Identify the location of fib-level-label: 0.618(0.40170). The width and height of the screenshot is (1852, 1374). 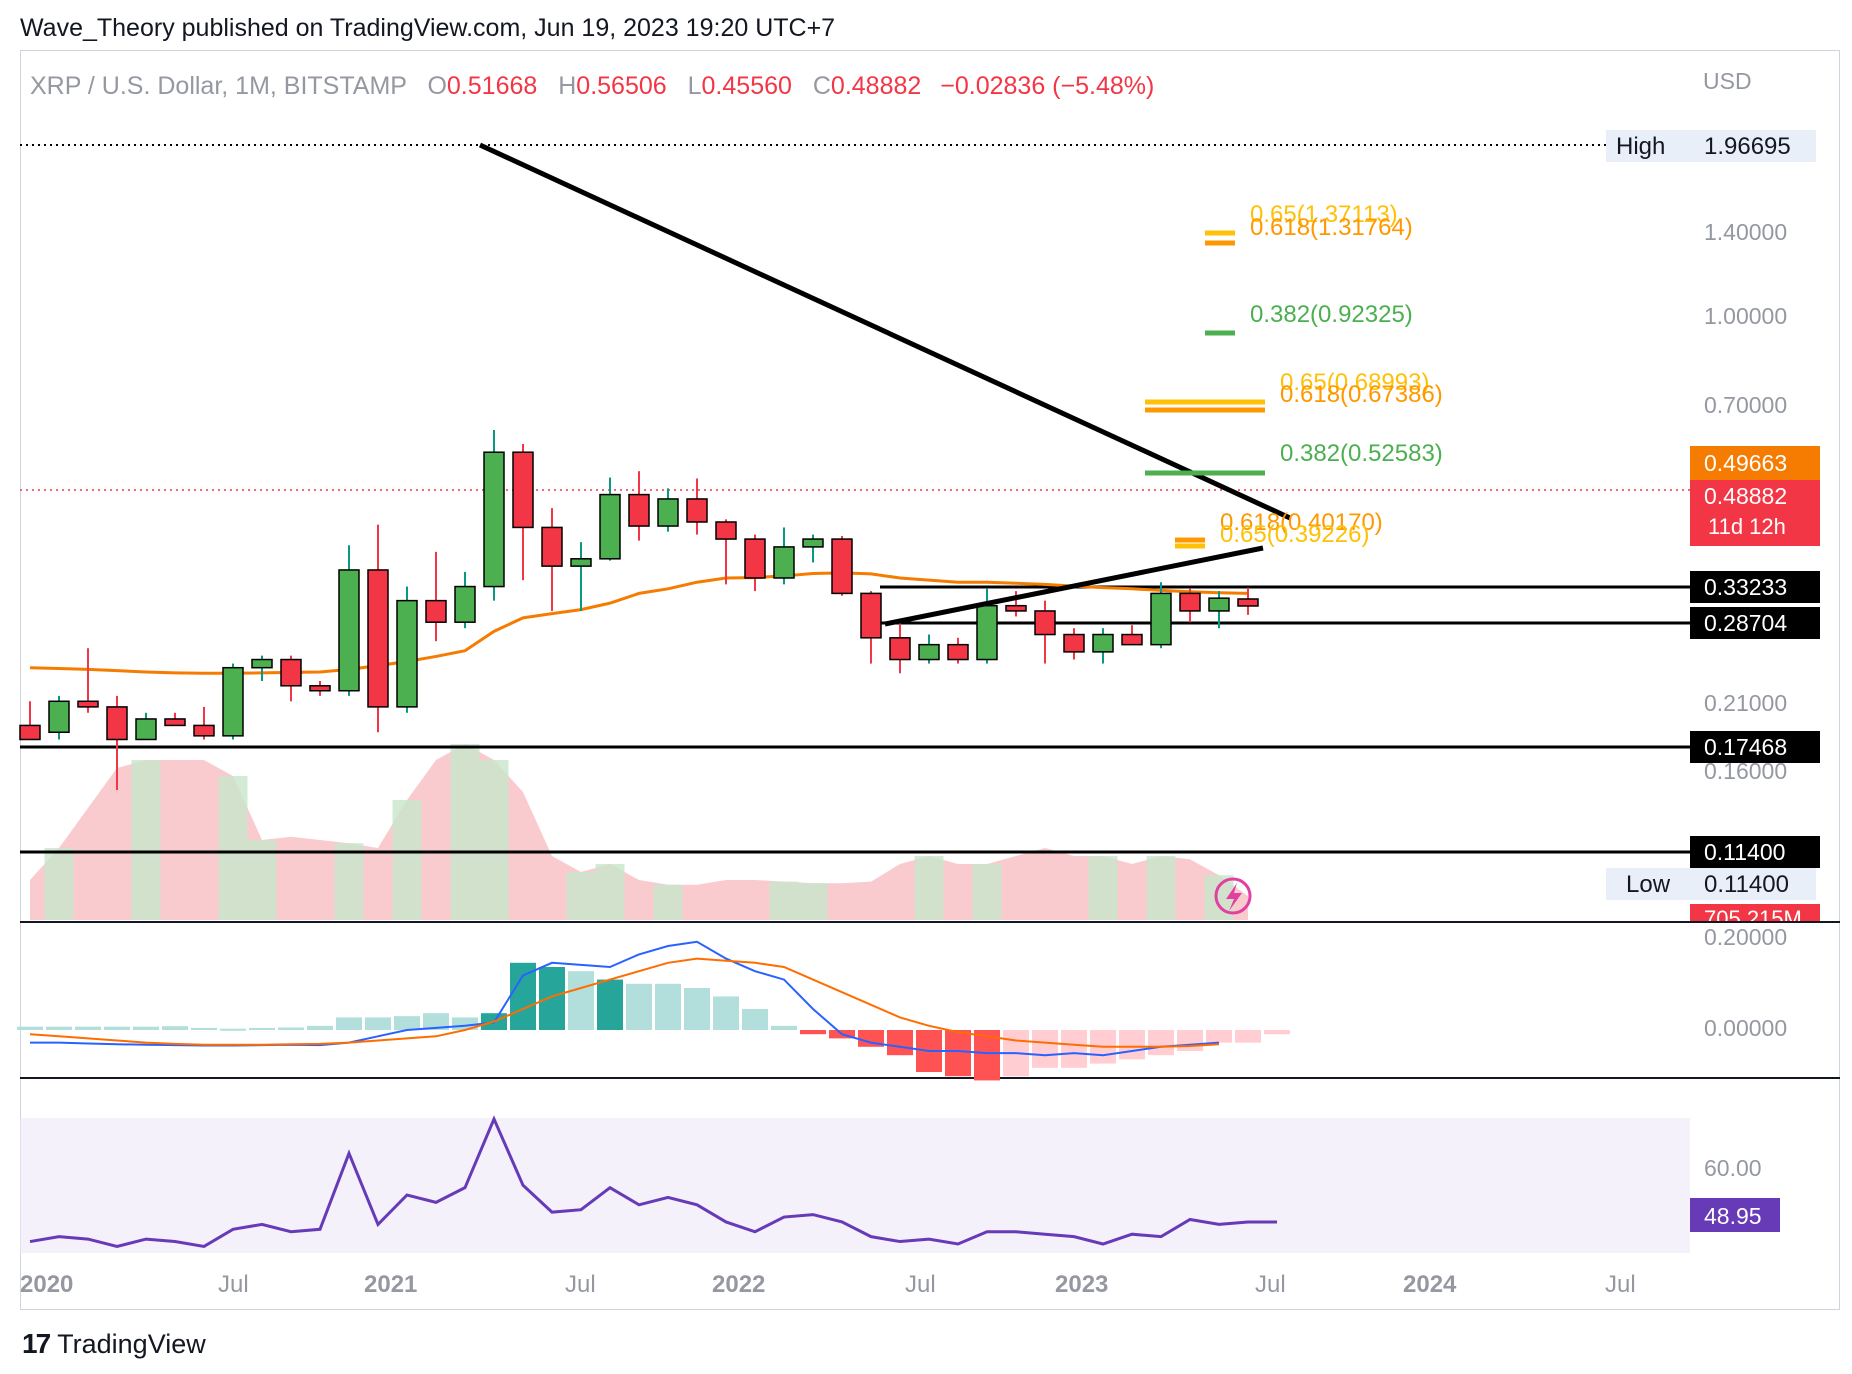
(1301, 522).